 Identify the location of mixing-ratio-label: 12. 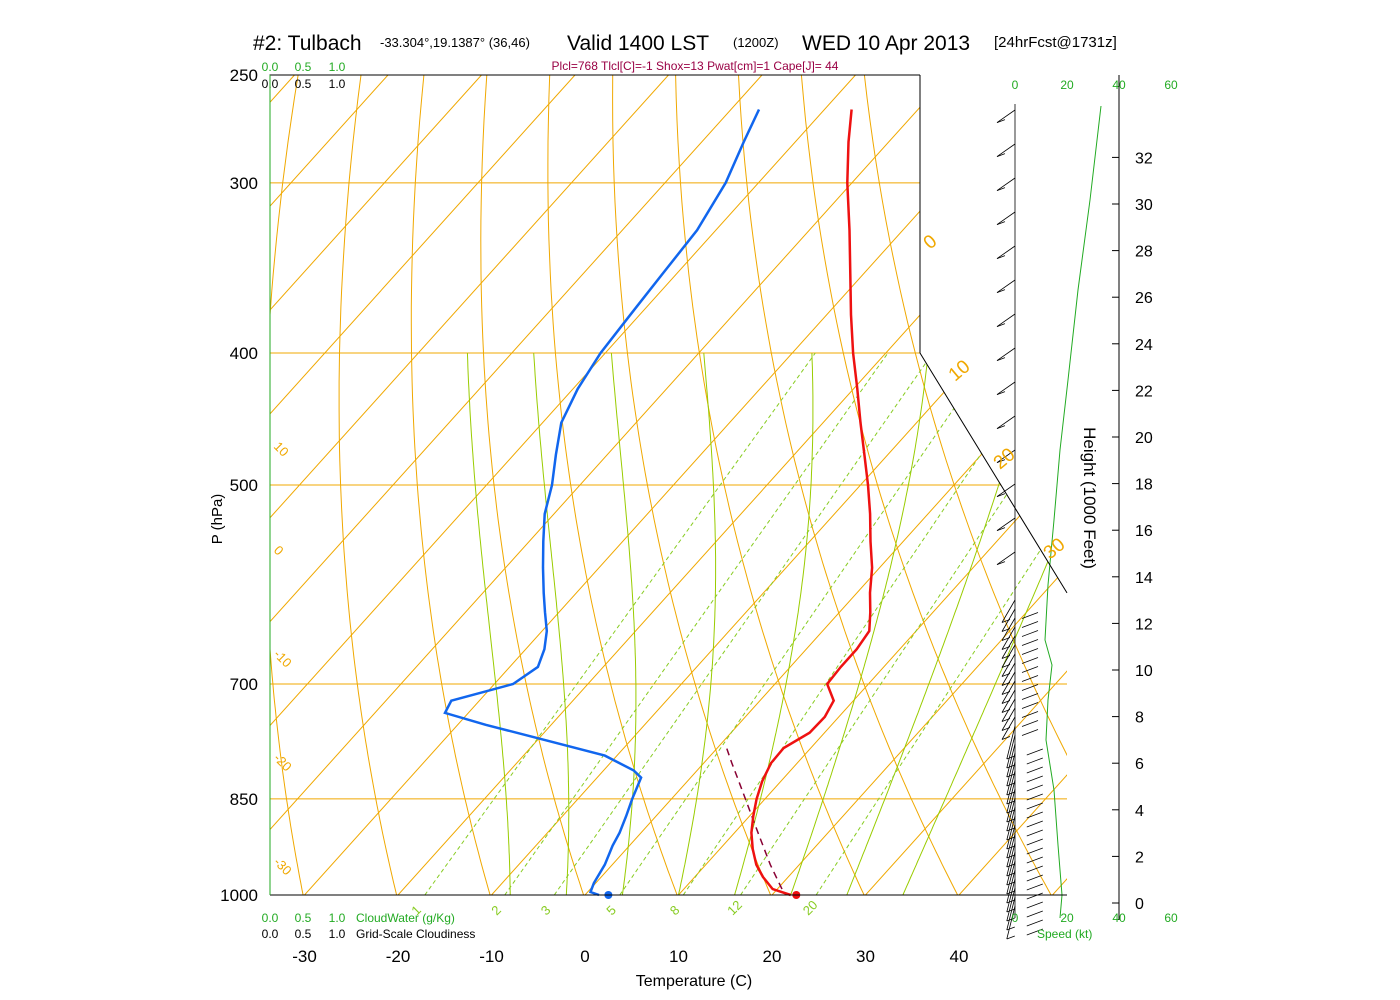
(734, 907).